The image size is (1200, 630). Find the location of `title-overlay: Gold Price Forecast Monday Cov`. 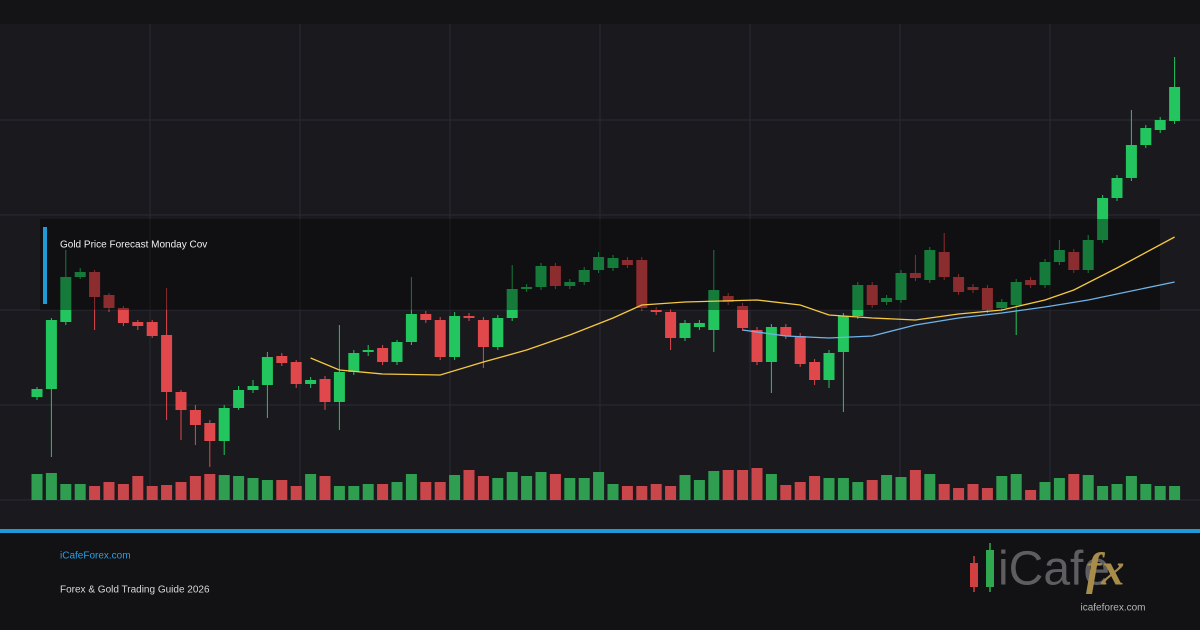

title-overlay: Gold Price Forecast Monday Cov is located at coordinates (600, 264).